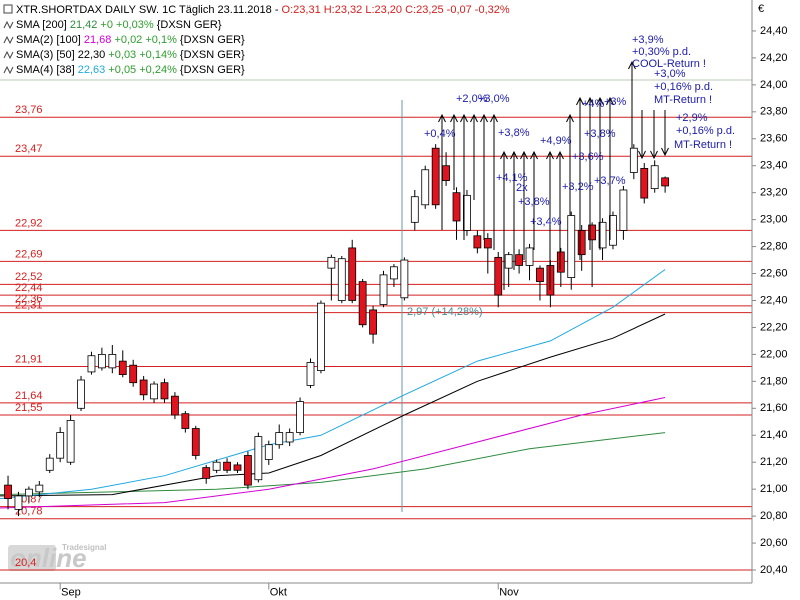 The width and height of the screenshot is (800, 600). I want to click on legend-change: +0,02 +0,1%, so click(145, 40).